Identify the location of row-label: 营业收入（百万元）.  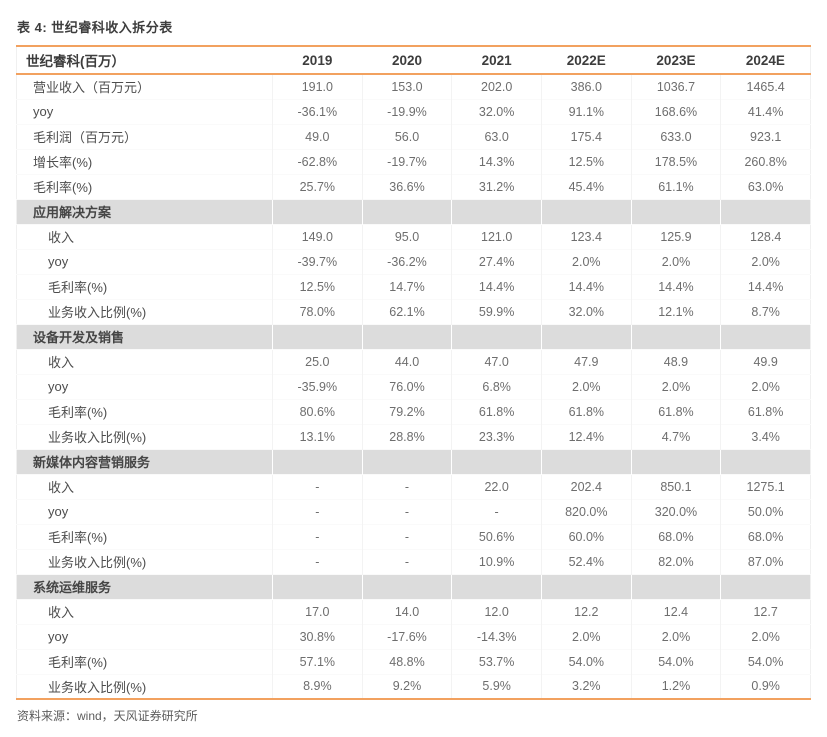
(92, 88).